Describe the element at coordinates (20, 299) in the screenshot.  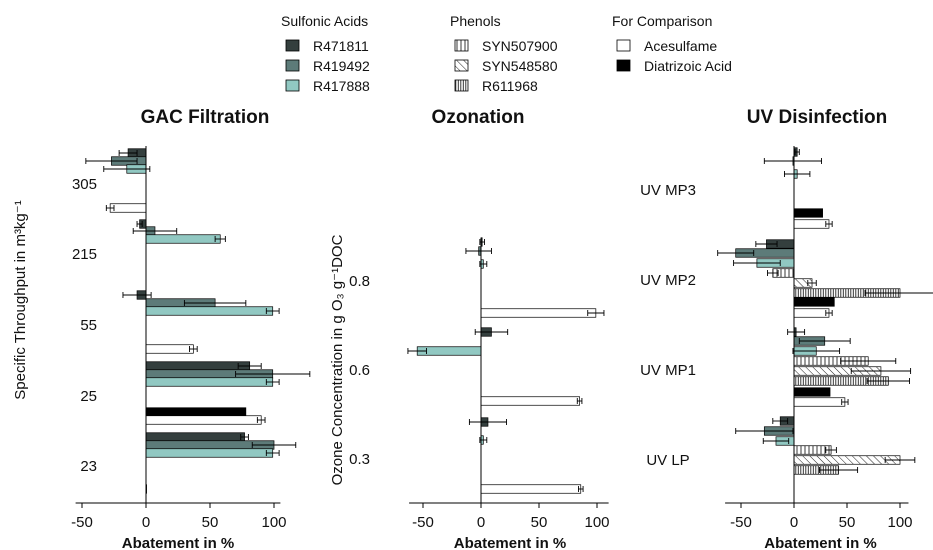
I see `y-axis-title: Specific Throughput in m³kg⁻¹` at that location.